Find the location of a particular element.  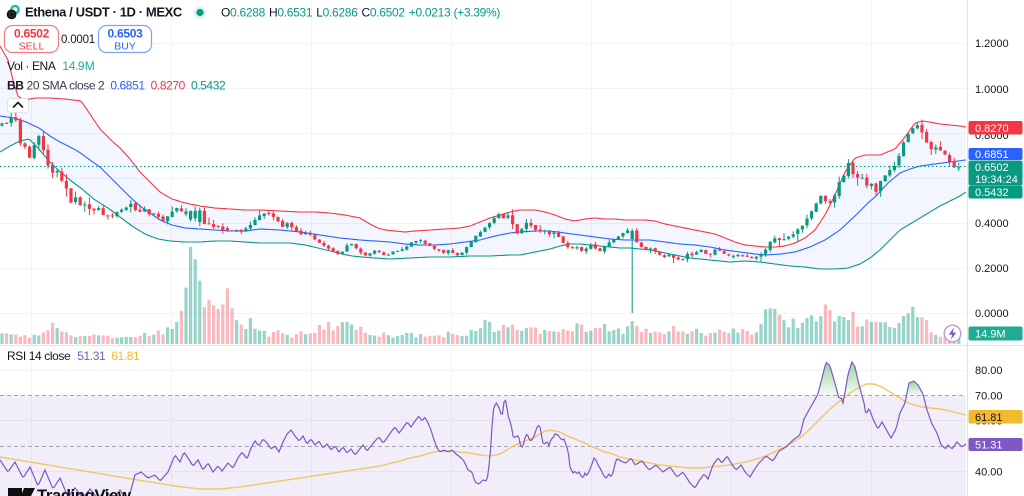

svg-text: 80.00 is located at coordinates (989, 371).